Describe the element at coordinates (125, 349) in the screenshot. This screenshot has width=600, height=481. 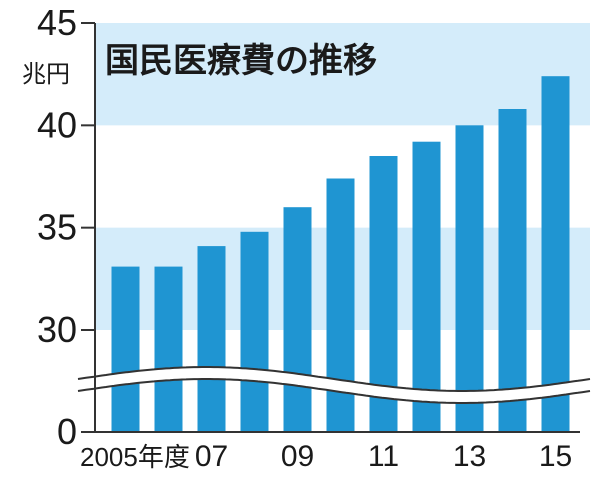
I see `bar-2005年度` at that location.